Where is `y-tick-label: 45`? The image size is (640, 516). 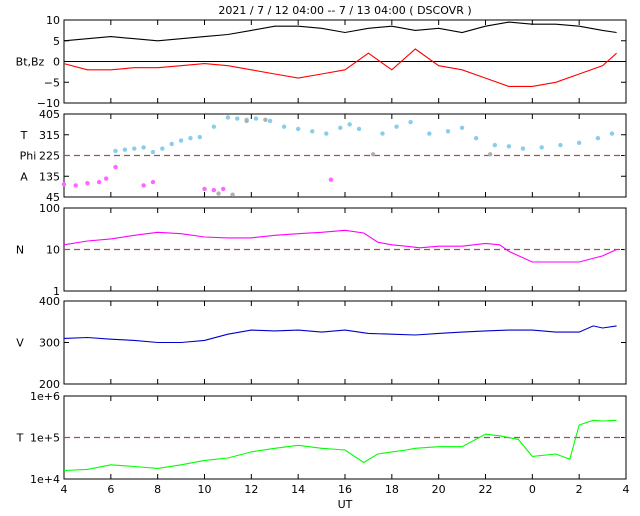
y-tick-label: 45 is located at coordinates (53, 197).